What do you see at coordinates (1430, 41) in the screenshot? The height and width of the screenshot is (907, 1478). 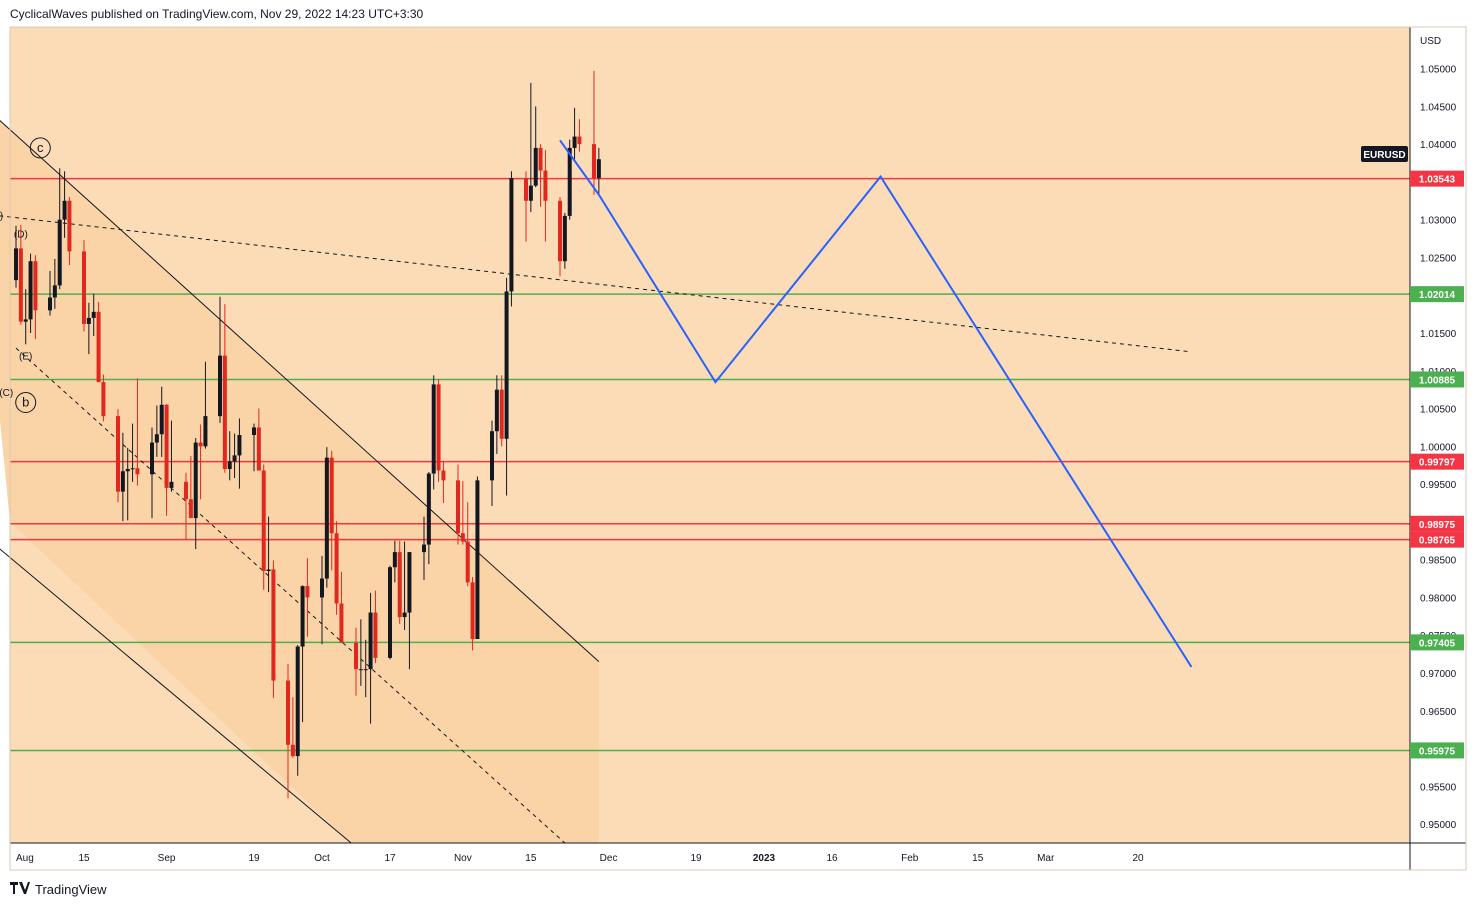 I see `currency-label: USD` at bounding box center [1430, 41].